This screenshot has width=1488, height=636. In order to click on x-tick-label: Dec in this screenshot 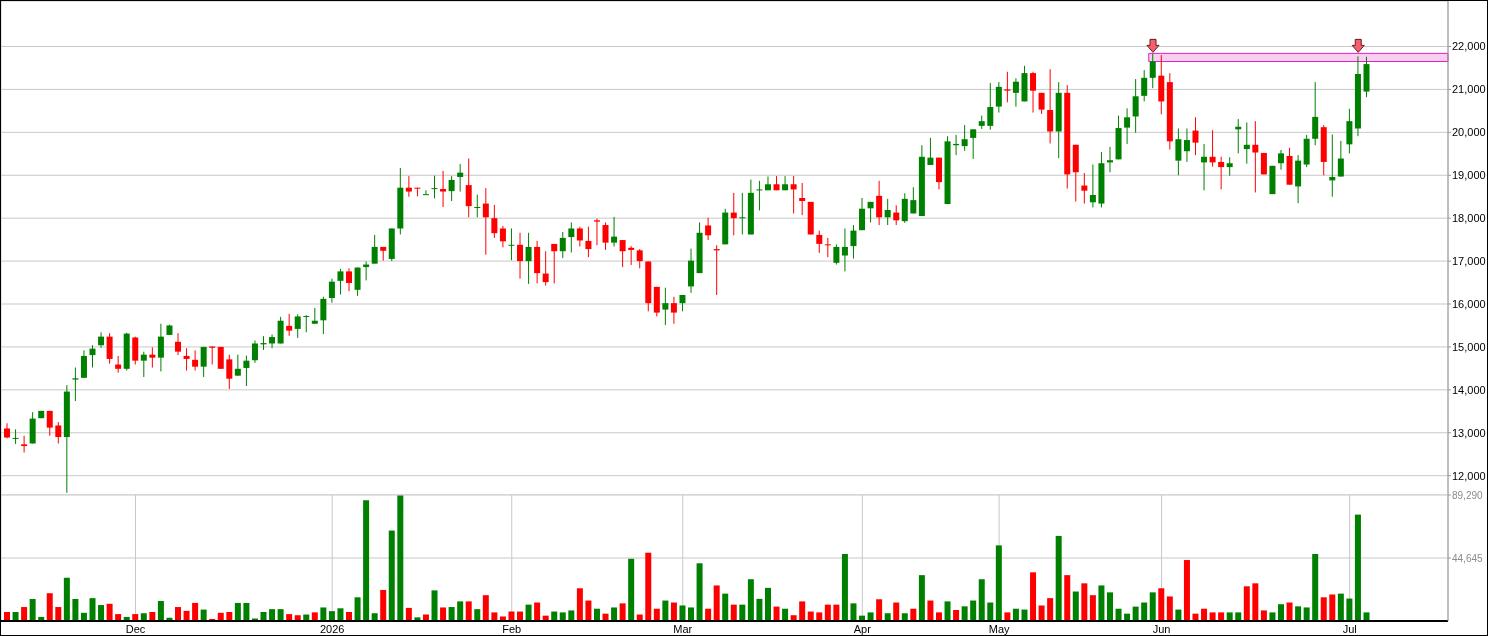, I will do `click(135, 628)`.